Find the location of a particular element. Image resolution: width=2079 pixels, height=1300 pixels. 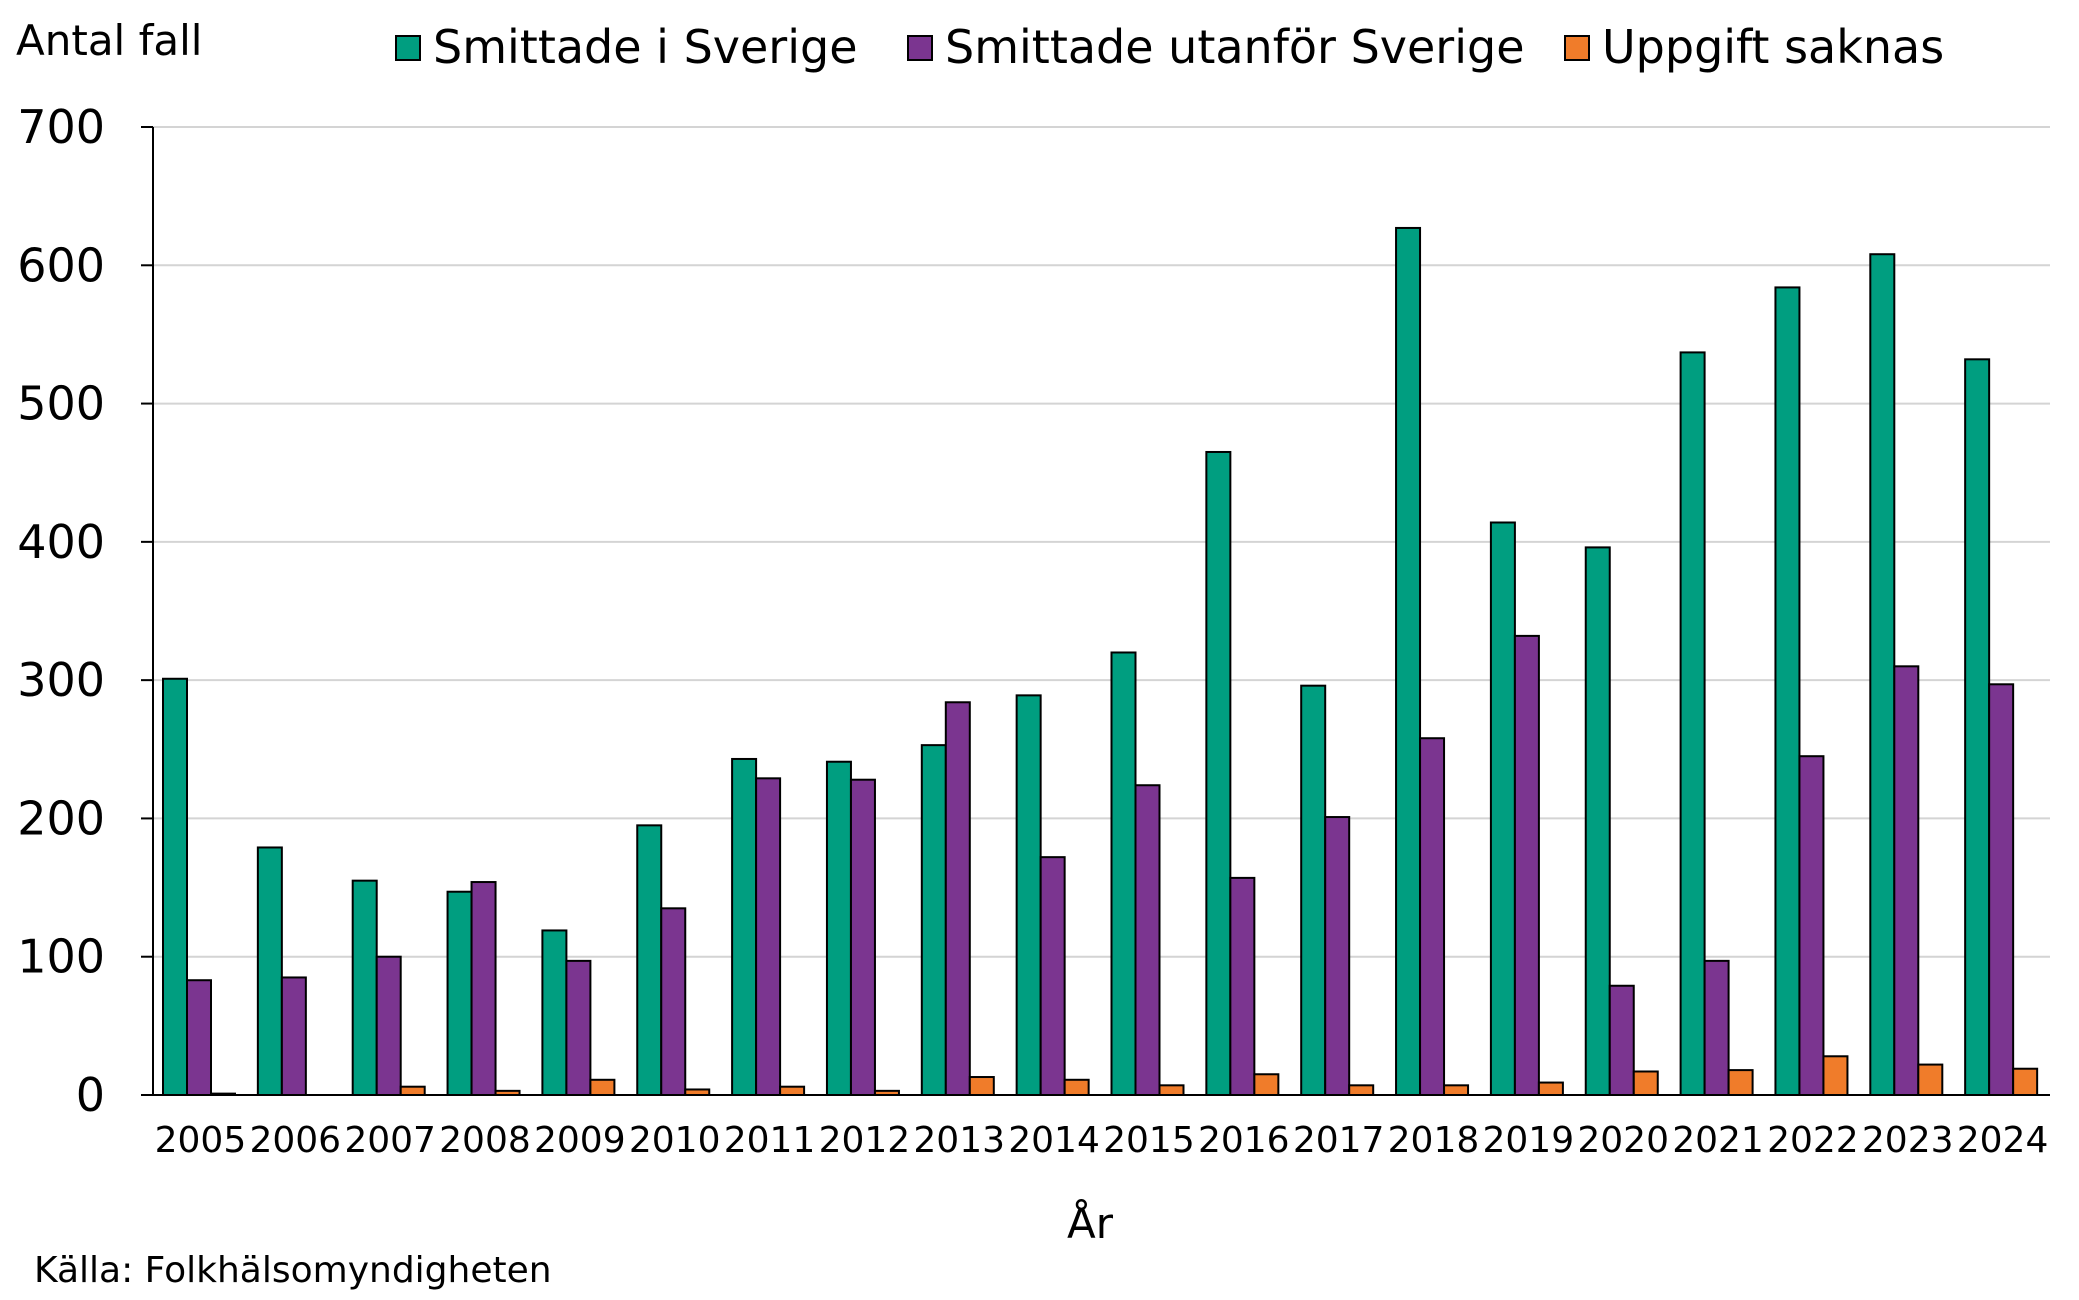

x-tick-label: 2017 is located at coordinates (1339, 1140).